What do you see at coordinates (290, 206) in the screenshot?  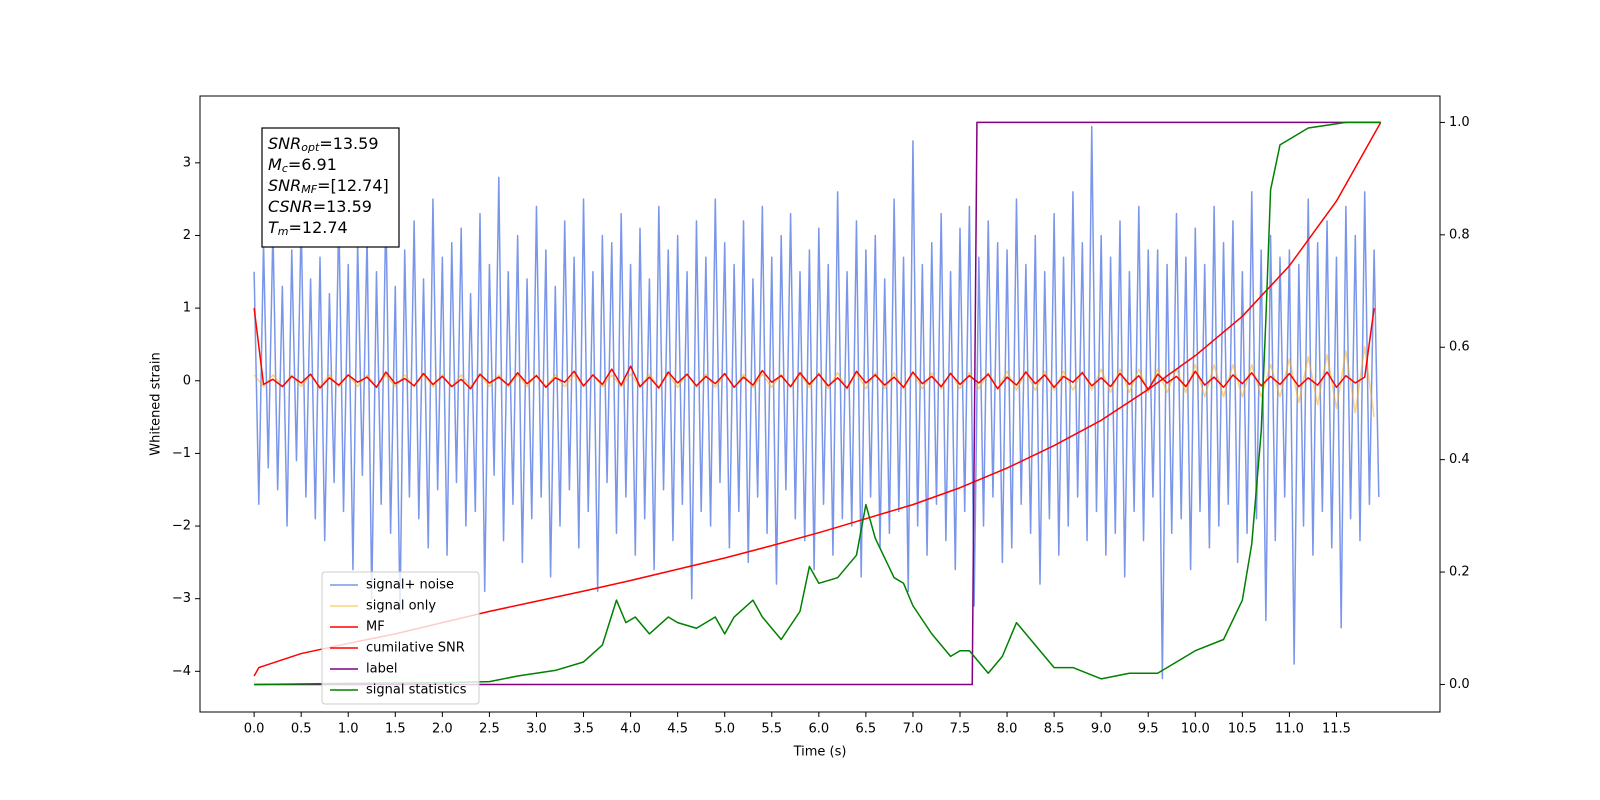 I see `annotation-symbol: CSNR` at bounding box center [290, 206].